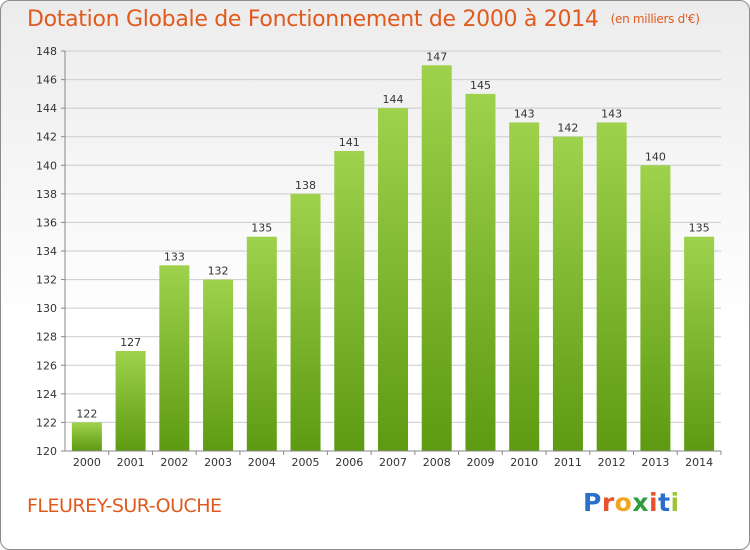 The image size is (750, 550). I want to click on y-tick-label: 146, so click(46, 80).